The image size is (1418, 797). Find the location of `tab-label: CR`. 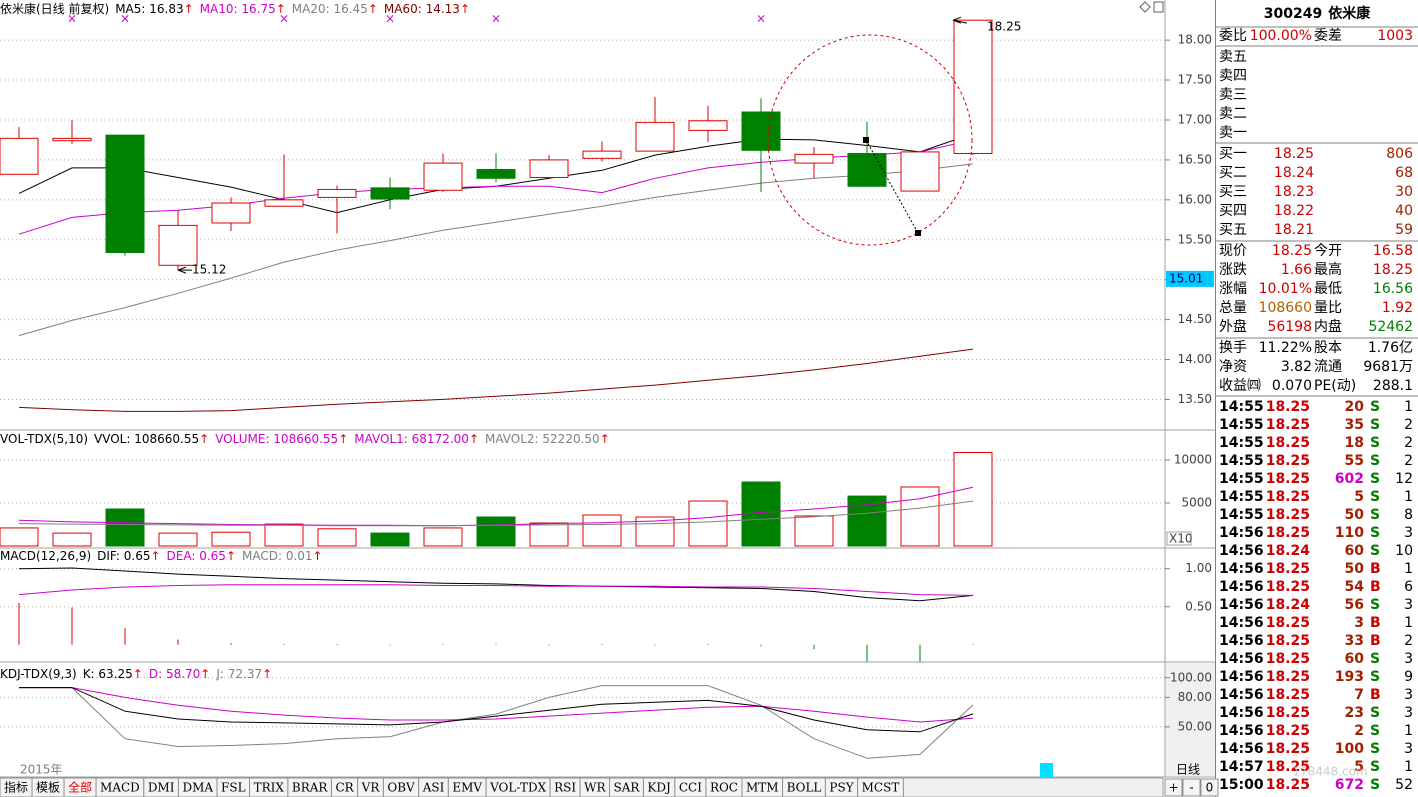

tab-label: CR is located at coordinates (344, 788).